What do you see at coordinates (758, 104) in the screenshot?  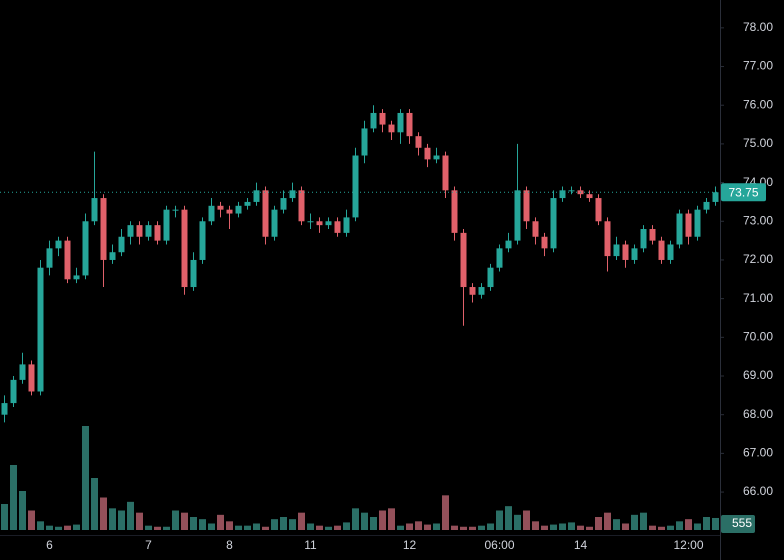 I see `y-tick-label: 76.00` at bounding box center [758, 104].